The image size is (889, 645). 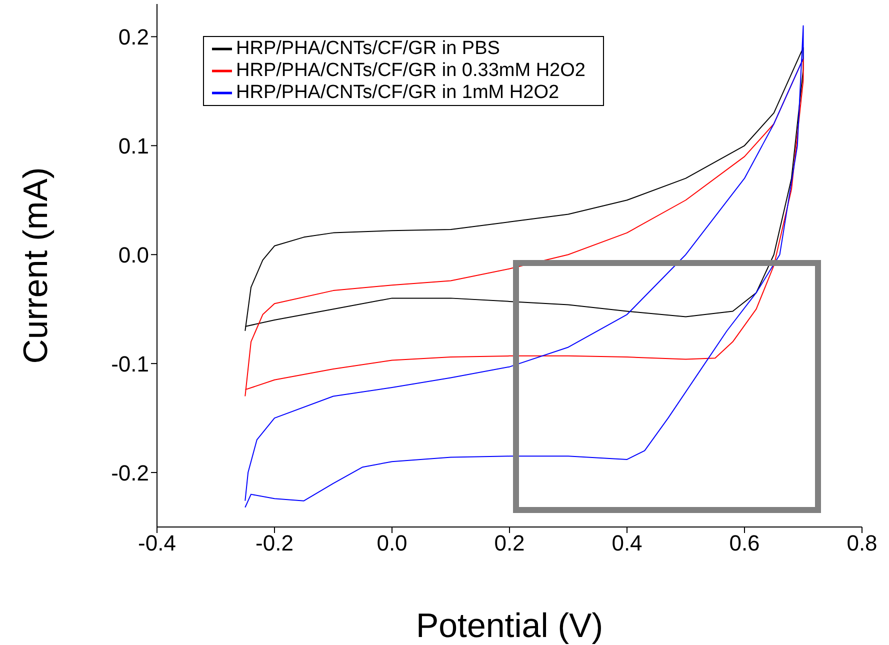 What do you see at coordinates (510, 626) in the screenshot?
I see `x-axis-title: Potential (V)` at bounding box center [510, 626].